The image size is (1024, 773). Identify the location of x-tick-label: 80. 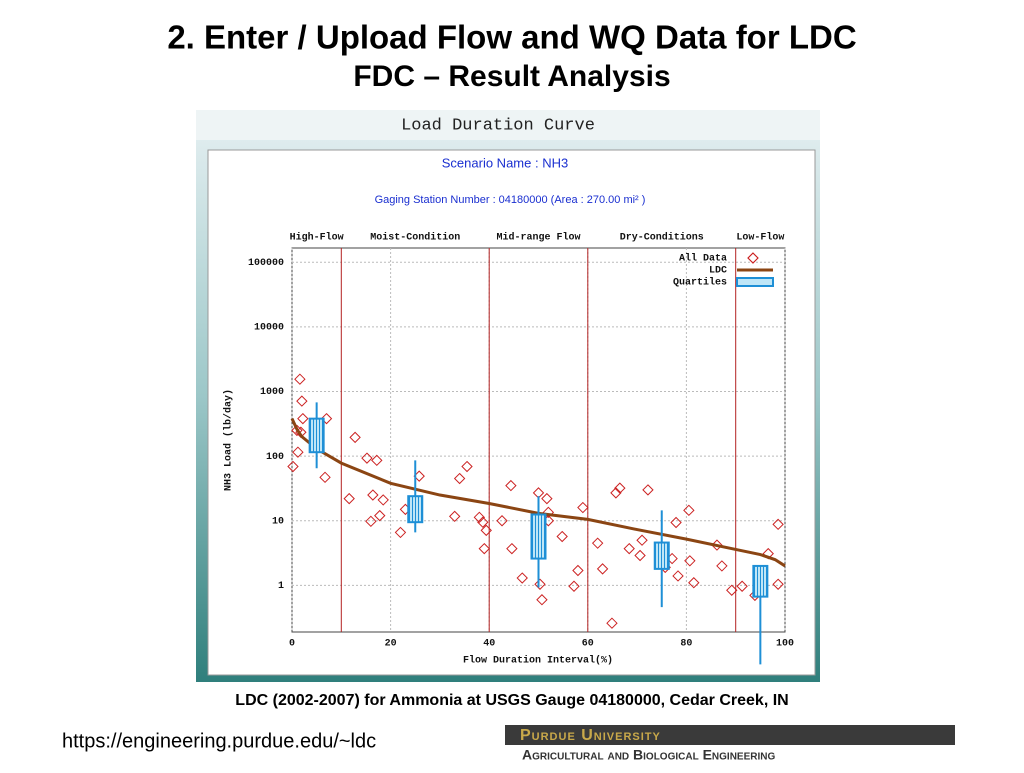
(686, 644).